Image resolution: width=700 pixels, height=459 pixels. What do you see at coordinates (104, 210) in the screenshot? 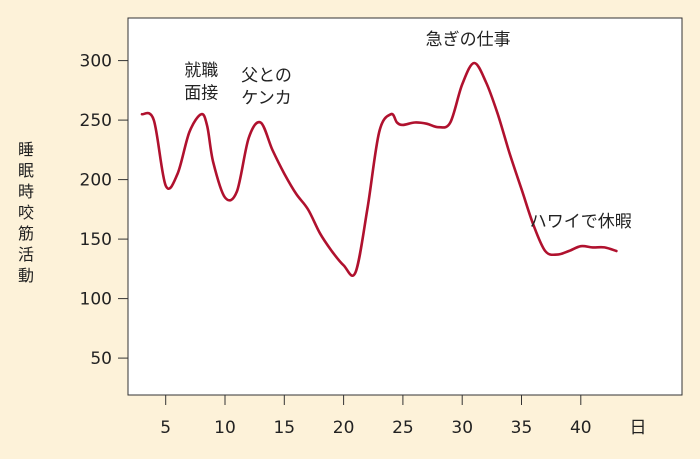
I see `y-axis-ticks: 50 100 150 200 250 300` at bounding box center [104, 210].